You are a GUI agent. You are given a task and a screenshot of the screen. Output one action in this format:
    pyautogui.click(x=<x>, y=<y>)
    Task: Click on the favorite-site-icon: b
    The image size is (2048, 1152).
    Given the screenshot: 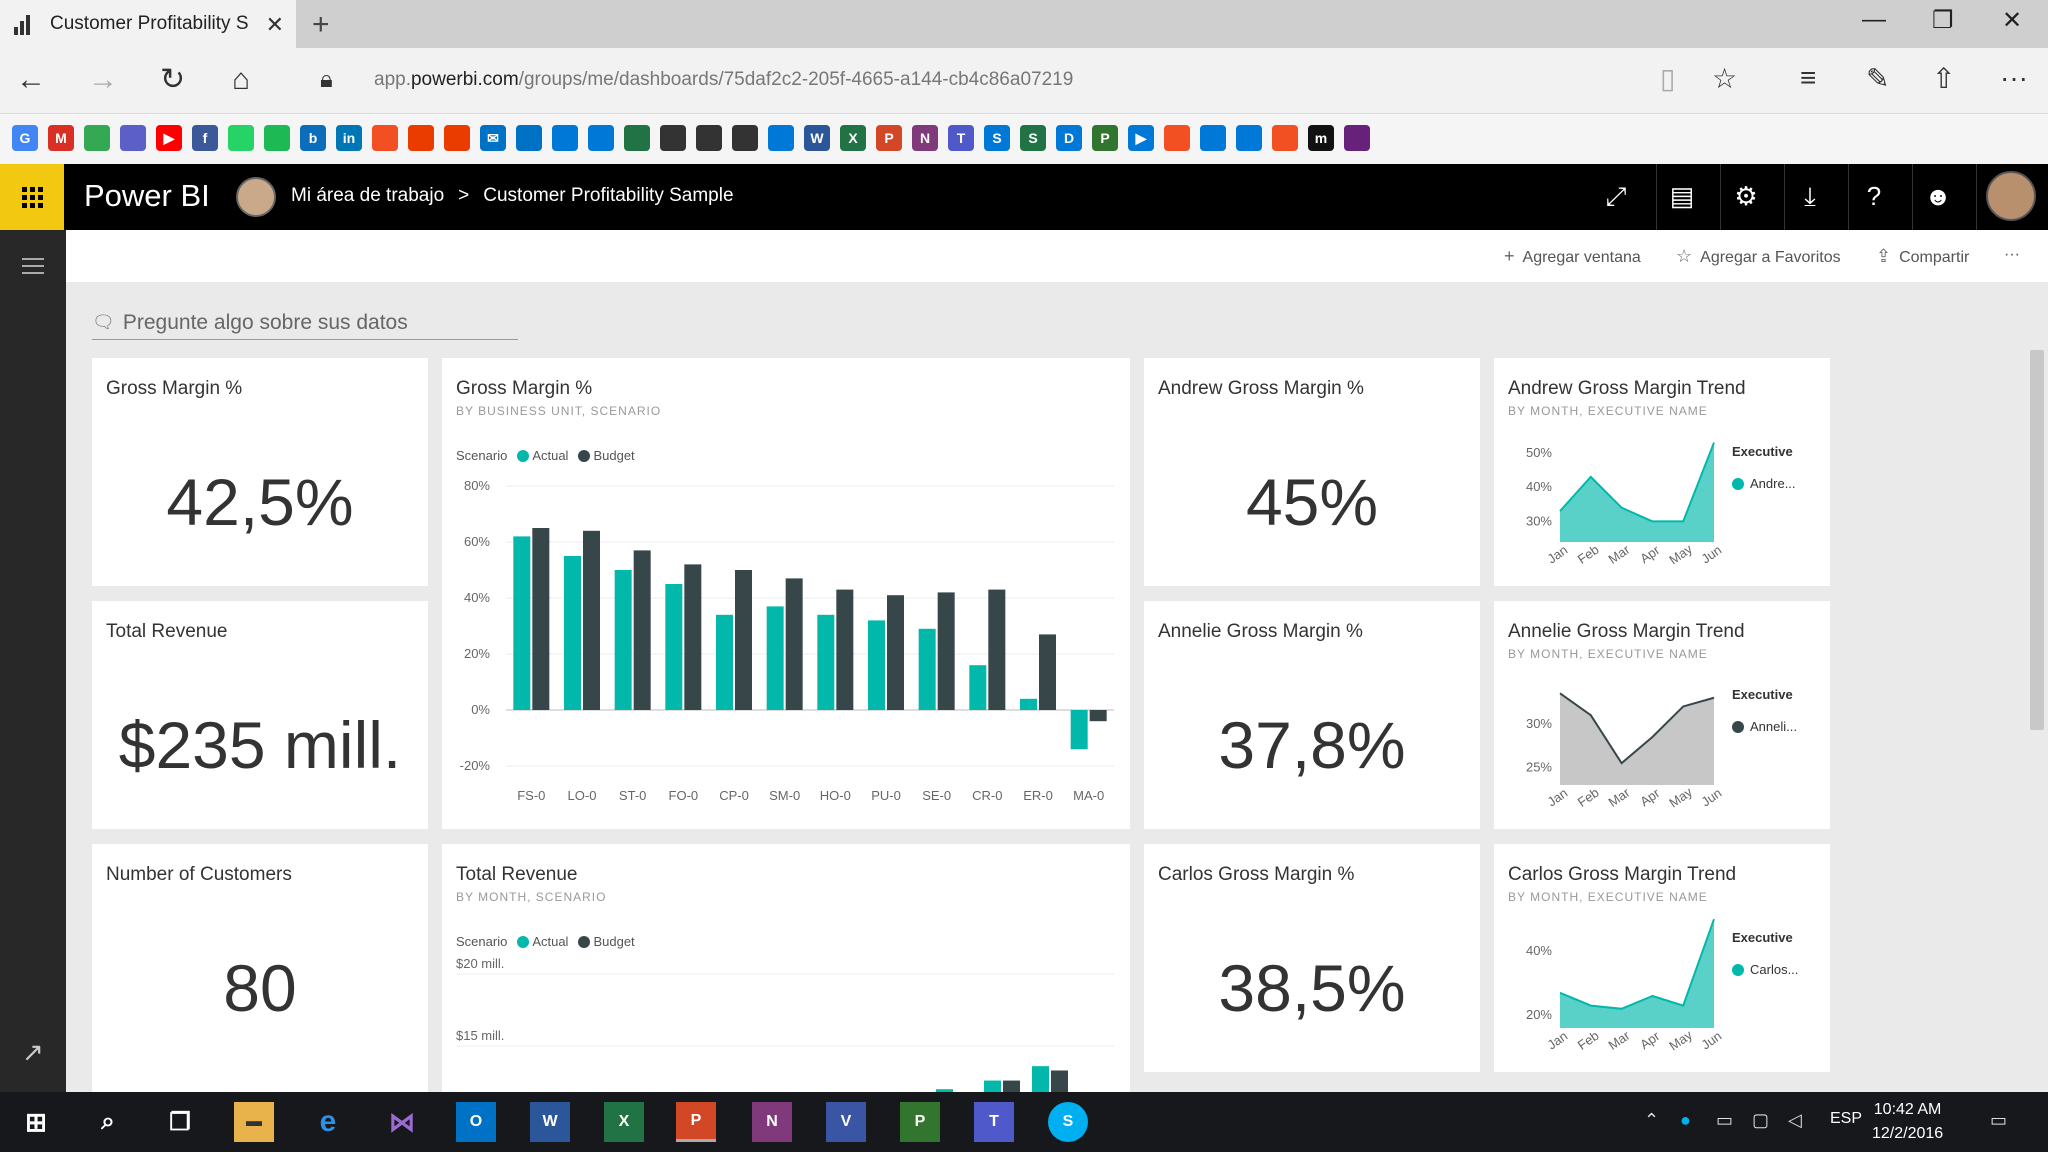 What is the action you would take?
    pyautogui.click(x=313, y=138)
    